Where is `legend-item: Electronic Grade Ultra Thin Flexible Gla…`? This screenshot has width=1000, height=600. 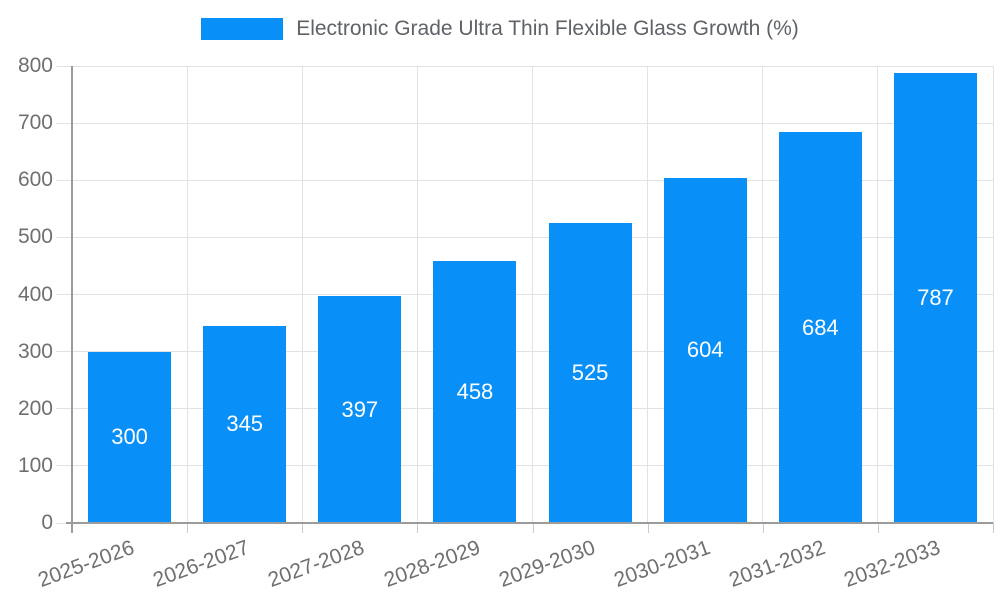 legend-item: Electronic Grade Ultra Thin Flexible Gla… is located at coordinates (500, 29).